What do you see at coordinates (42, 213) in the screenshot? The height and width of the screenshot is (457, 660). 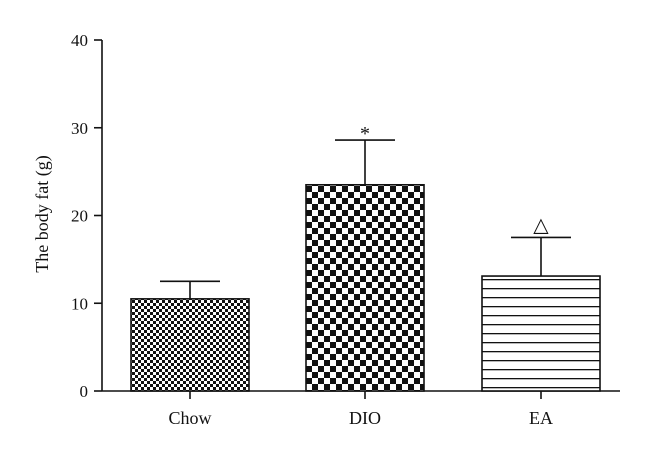 I see `y-axis-title: The body fat (g)` at bounding box center [42, 213].